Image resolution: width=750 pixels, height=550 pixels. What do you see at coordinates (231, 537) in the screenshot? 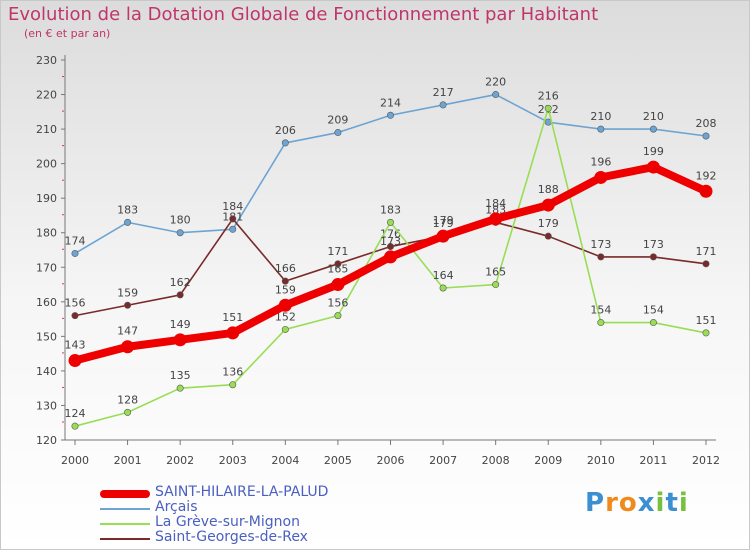
I see `legend-label: Saint-Georges-de-Rex` at bounding box center [231, 537].